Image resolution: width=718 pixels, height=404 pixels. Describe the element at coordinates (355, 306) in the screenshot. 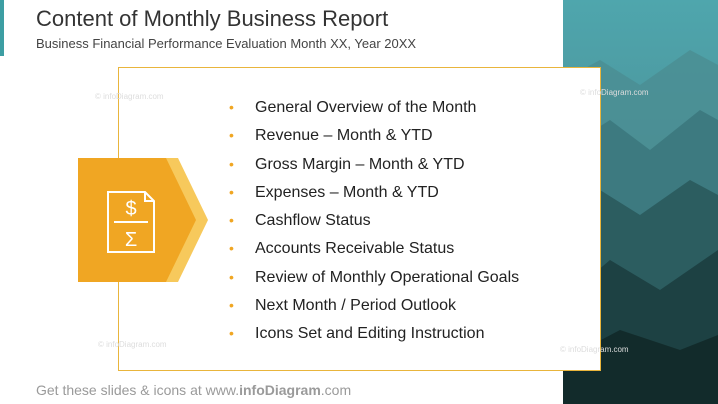

I see `item-text: Next Month / Period Outlook` at that location.